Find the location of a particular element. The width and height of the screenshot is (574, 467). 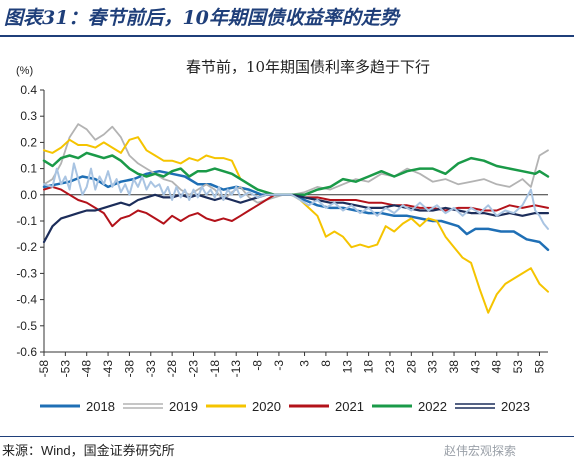

legend-label-2021: 2021 is located at coordinates (349, 406).